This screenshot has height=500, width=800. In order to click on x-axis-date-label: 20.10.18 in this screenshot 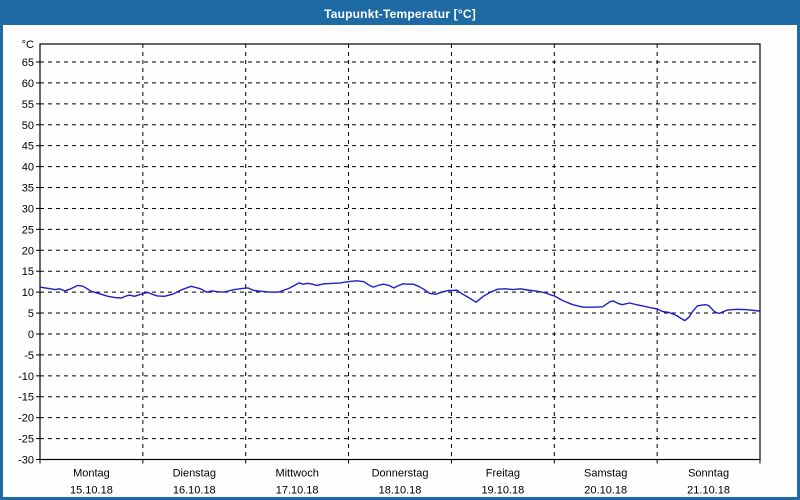, I will do `click(605, 491)`.